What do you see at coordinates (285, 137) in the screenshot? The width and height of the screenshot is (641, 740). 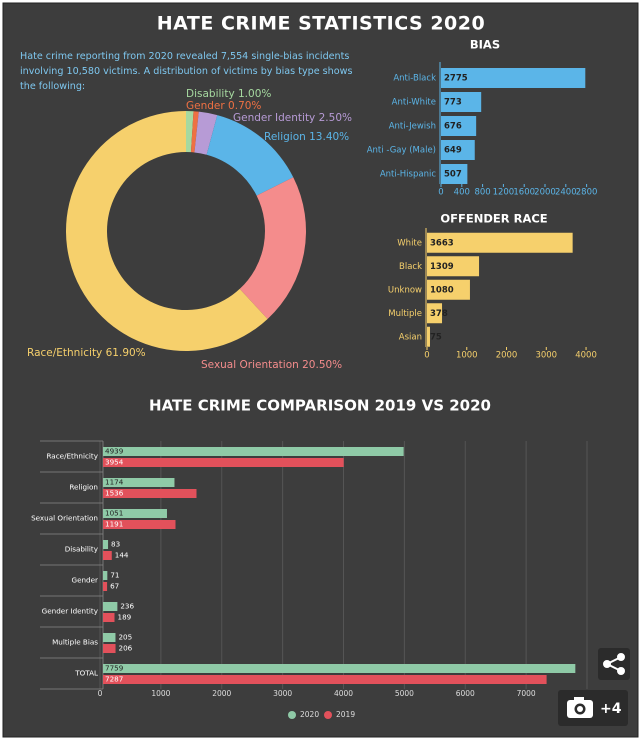 I see `slice-category: Religion` at bounding box center [285, 137].